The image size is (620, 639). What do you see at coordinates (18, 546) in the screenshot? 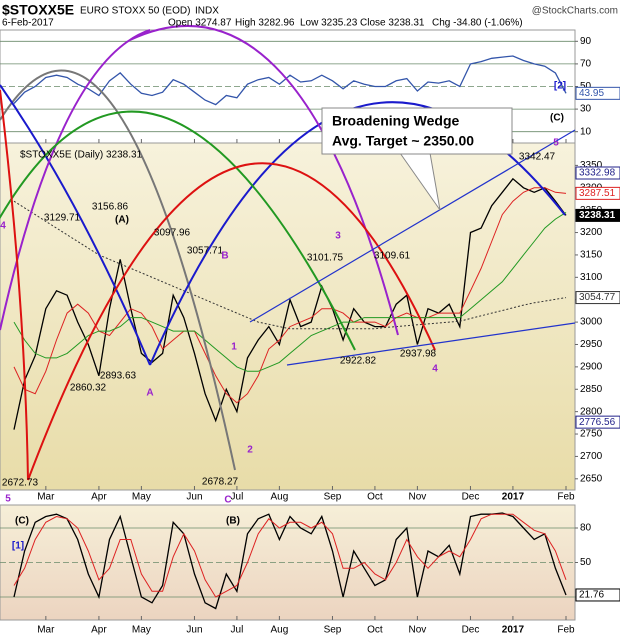
I see `wave-label: [1]` at bounding box center [18, 546].